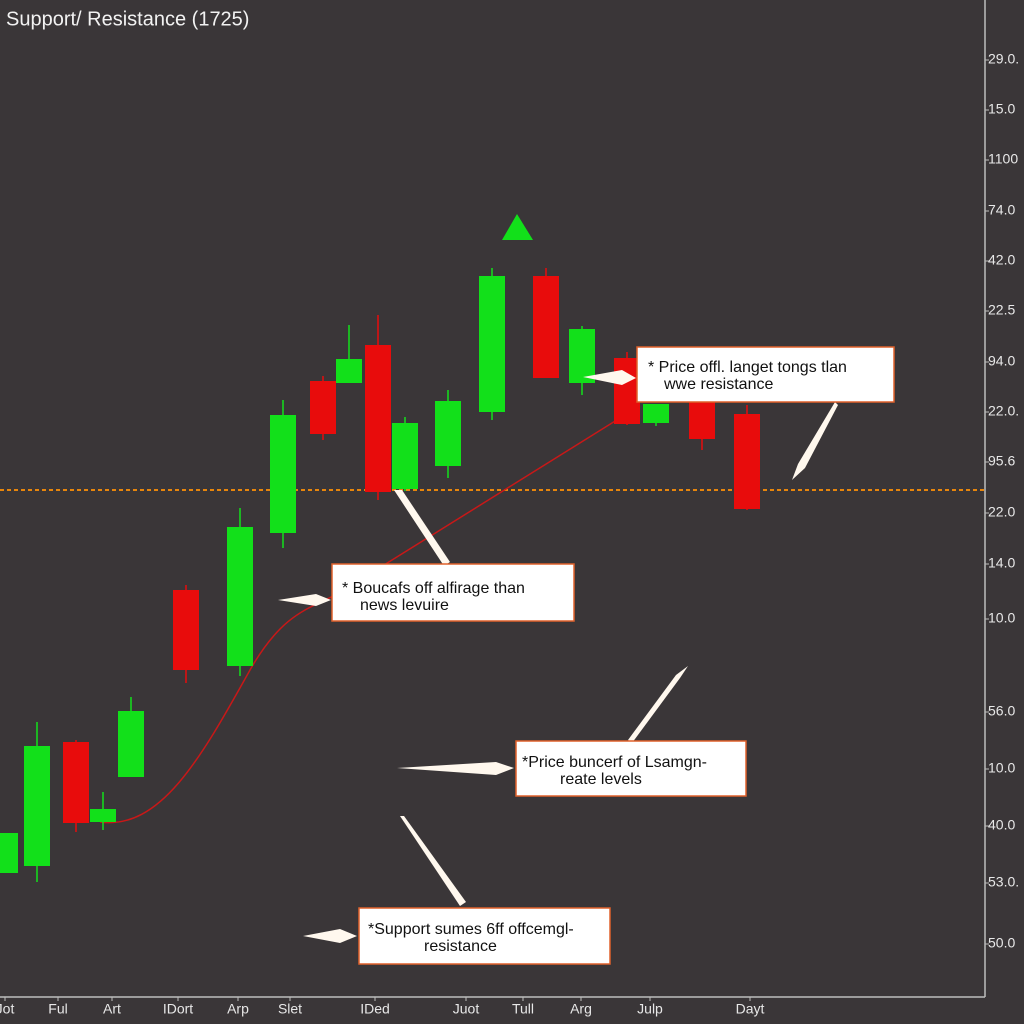 Image resolution: width=1024 pixels, height=1024 pixels. What do you see at coordinates (7, 1009) in the screenshot?
I see `x-tick-label: Jot` at bounding box center [7, 1009].